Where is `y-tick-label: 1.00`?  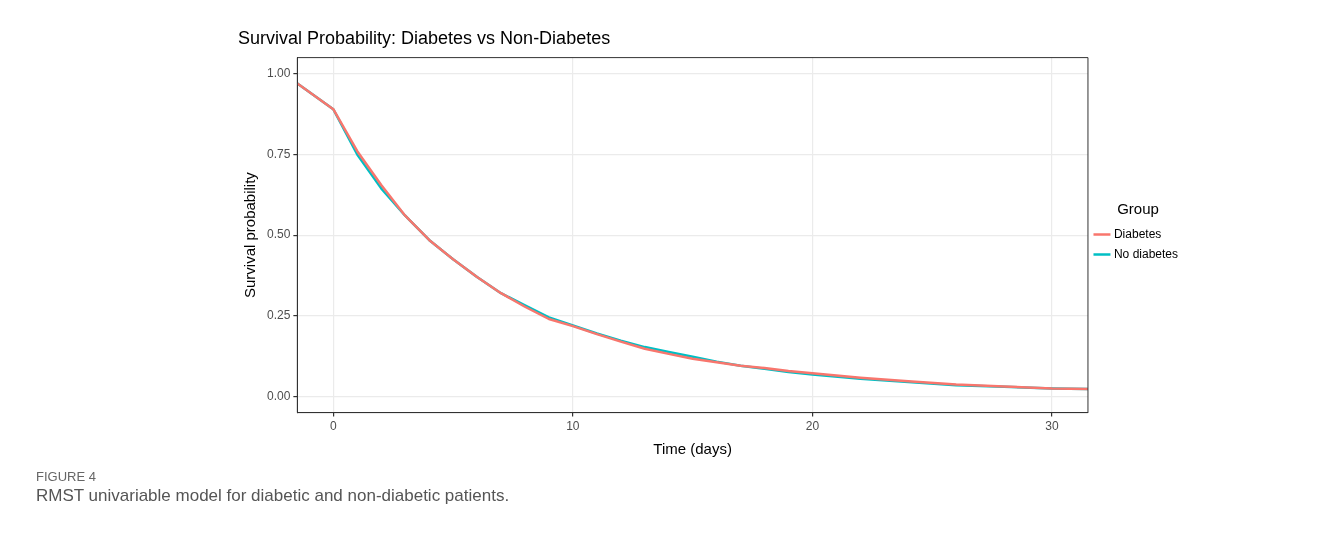 y-tick-label: 1.00 is located at coordinates (279, 73).